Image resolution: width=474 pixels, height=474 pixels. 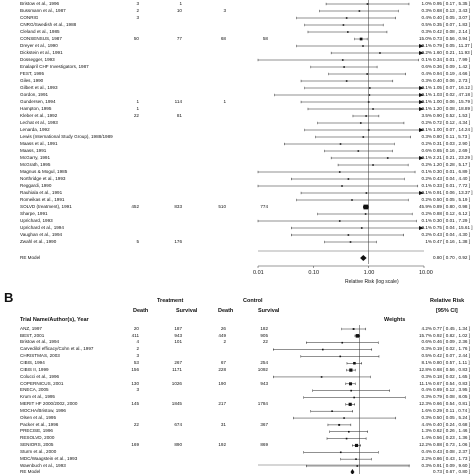 I want to click on treatment-death: 3, so click(x=137, y=390).